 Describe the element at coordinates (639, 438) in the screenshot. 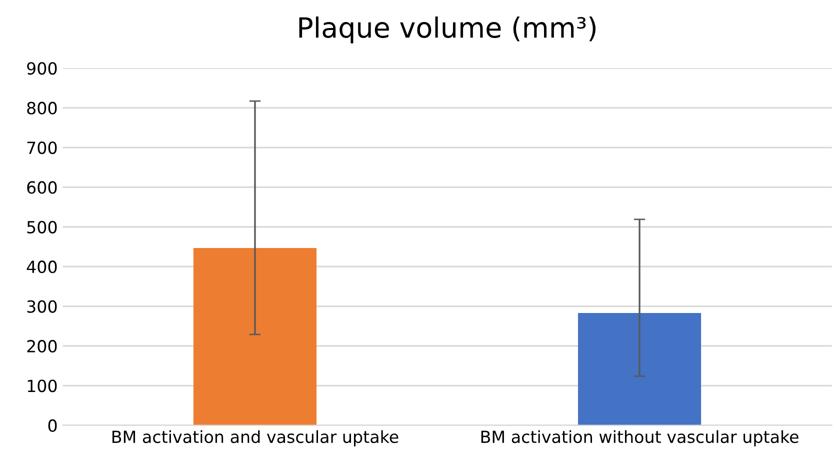

I see `x-tick-label: BM activation without vascular uptake` at that location.